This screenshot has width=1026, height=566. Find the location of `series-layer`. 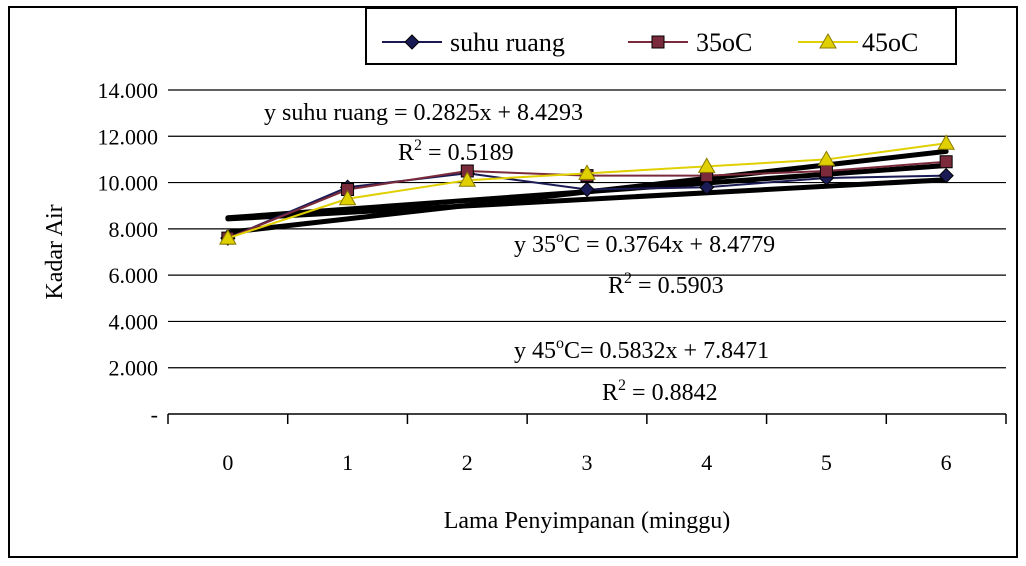

series-layer is located at coordinates (587, 190).